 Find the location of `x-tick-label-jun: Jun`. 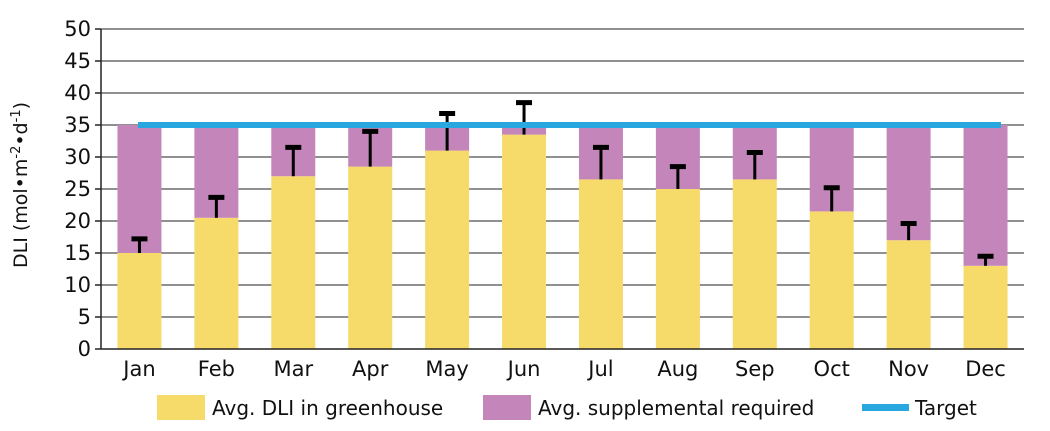

x-tick-label-jun: Jun is located at coordinates (523, 369).